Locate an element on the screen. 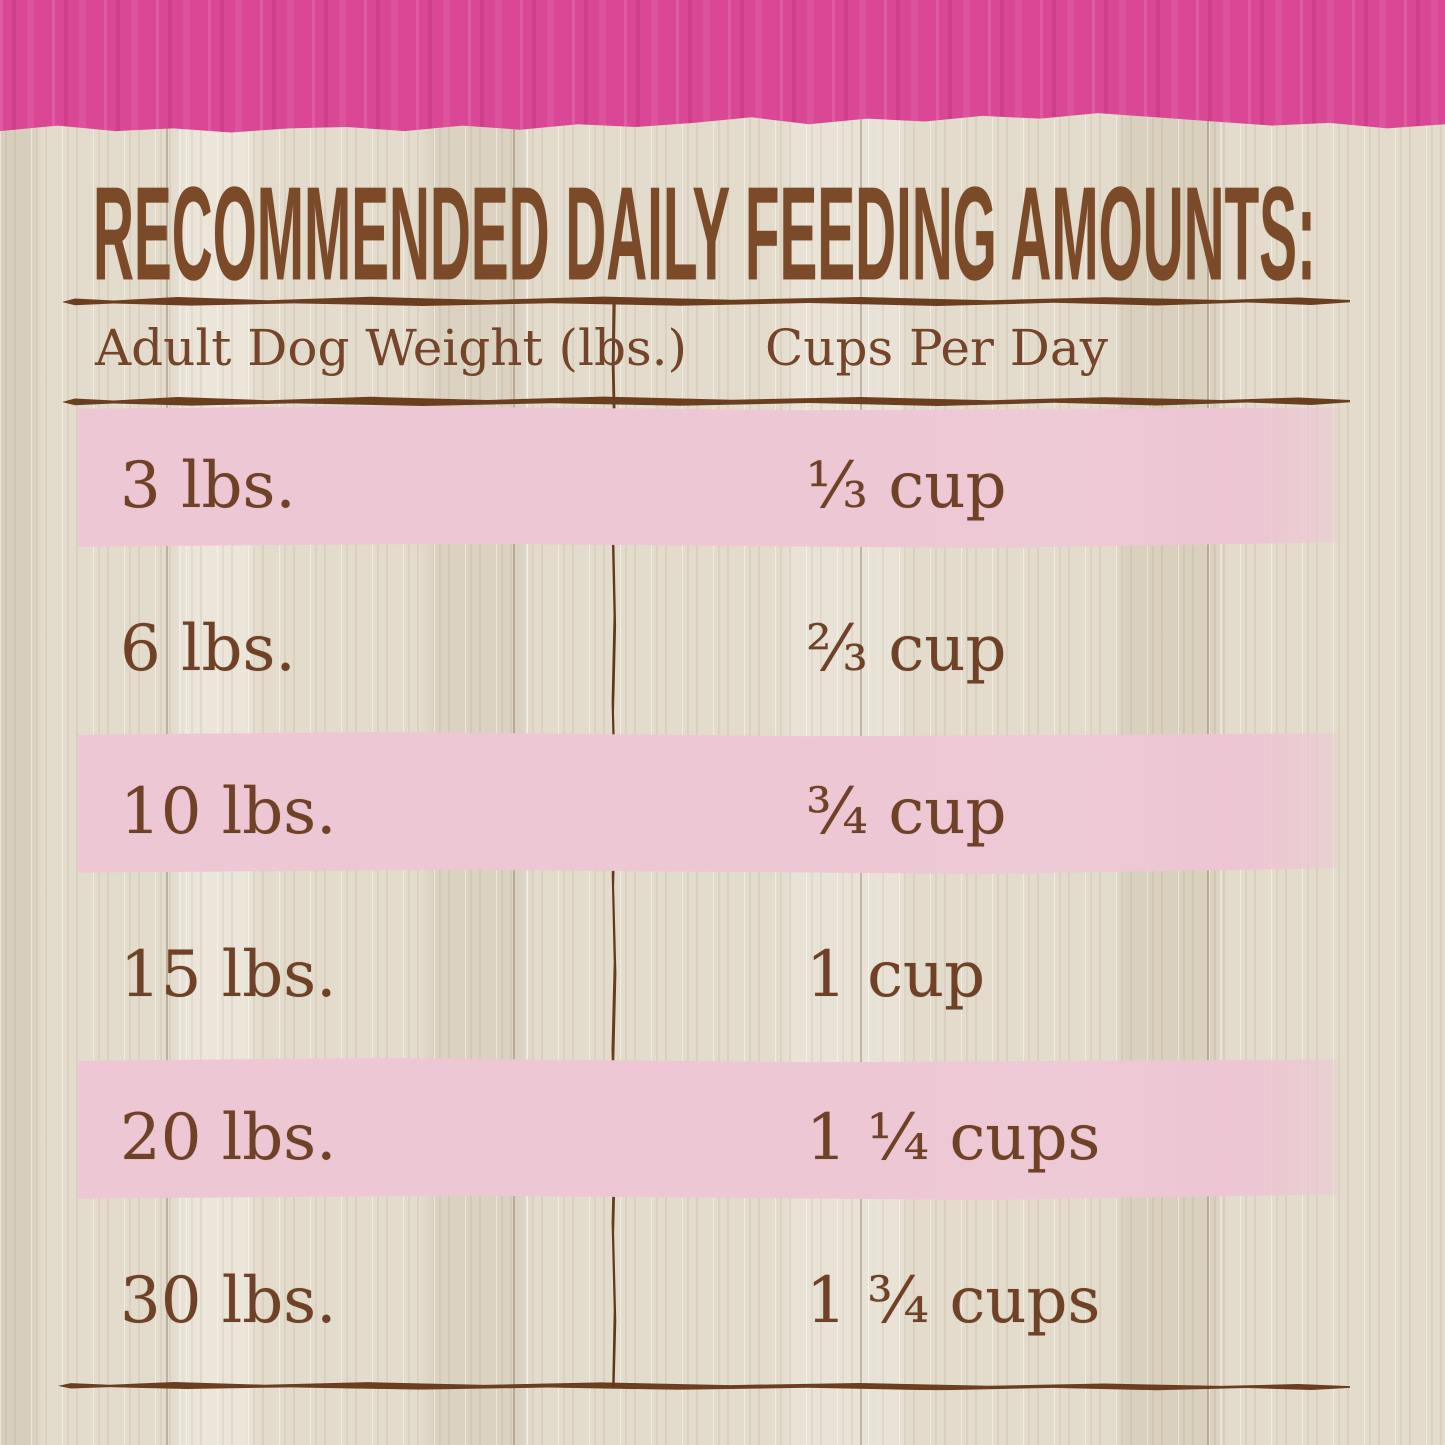 The height and width of the screenshot is (1445, 1445). cups-value: ¾ cup is located at coordinates (906, 811).